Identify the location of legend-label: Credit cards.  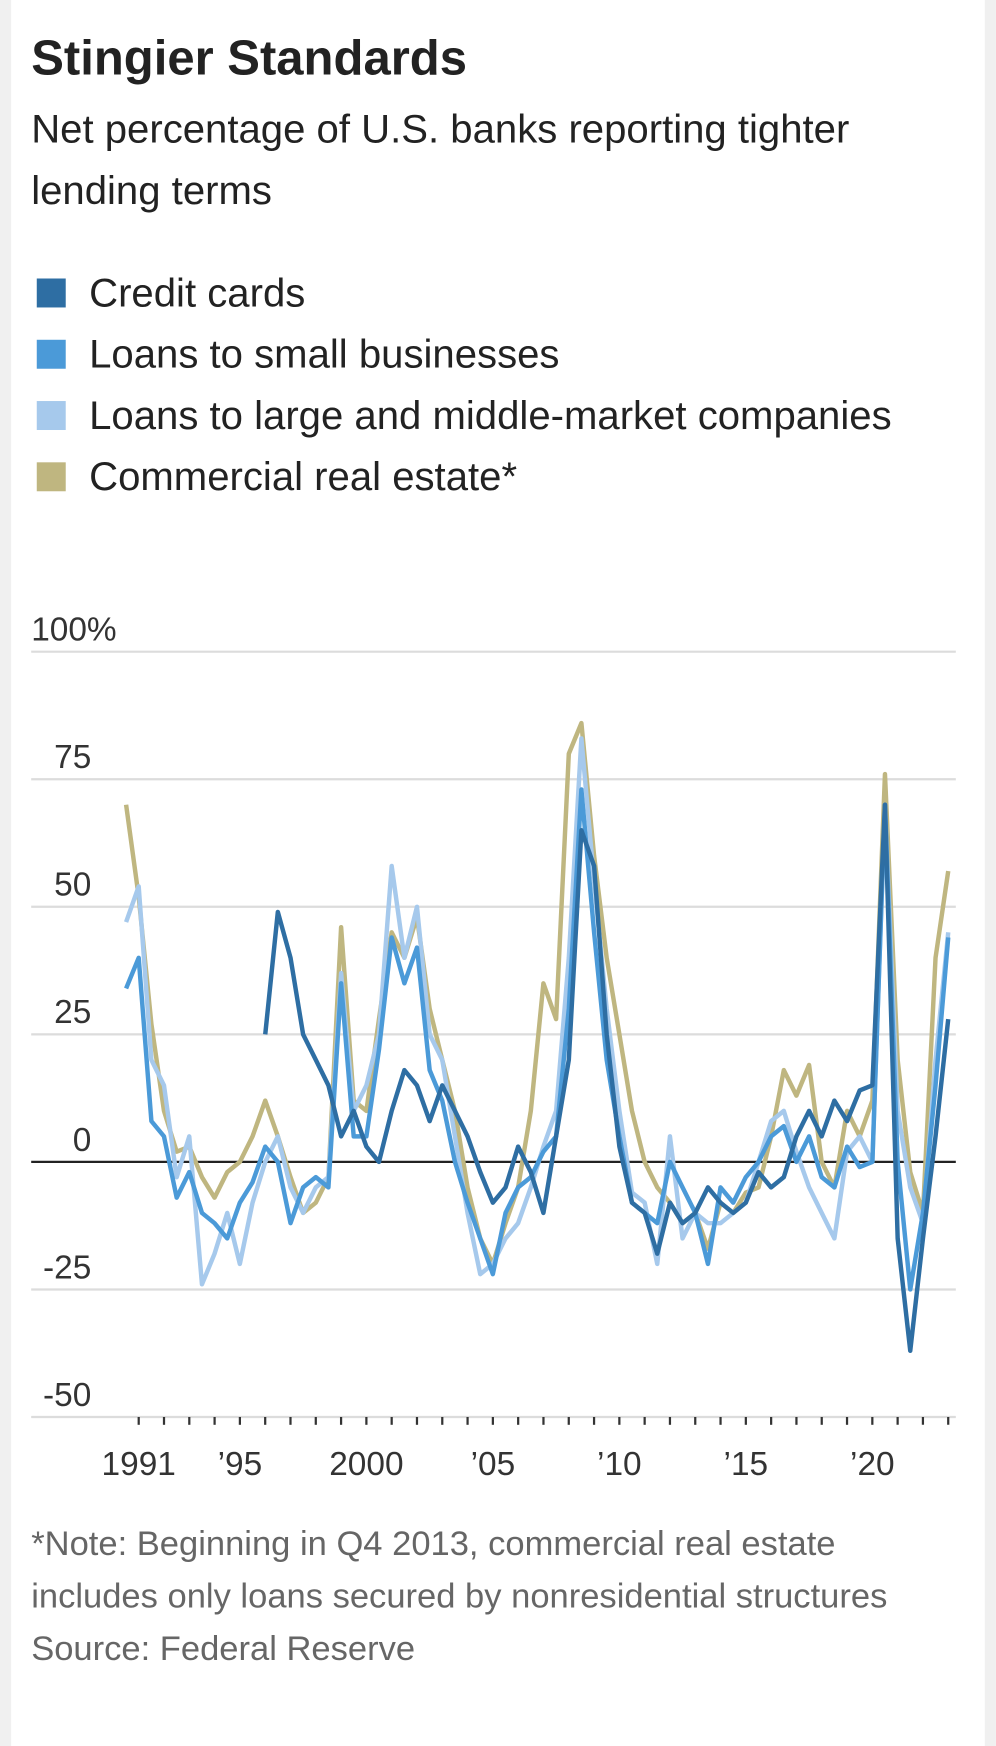
(197, 292).